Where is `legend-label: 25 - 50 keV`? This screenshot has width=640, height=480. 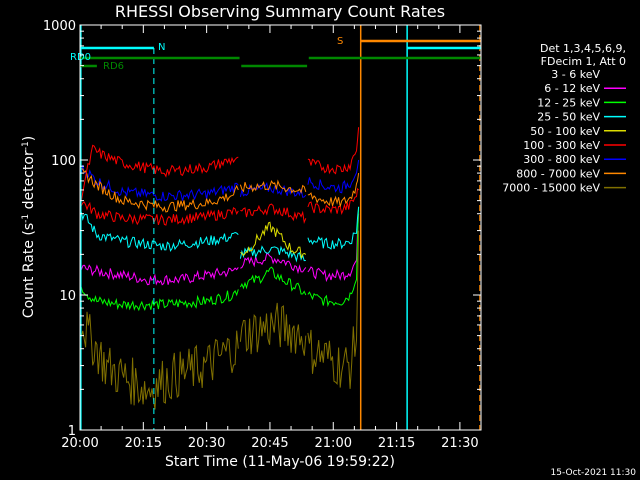 legend-label: 25 - 50 keV is located at coordinates (568, 117).